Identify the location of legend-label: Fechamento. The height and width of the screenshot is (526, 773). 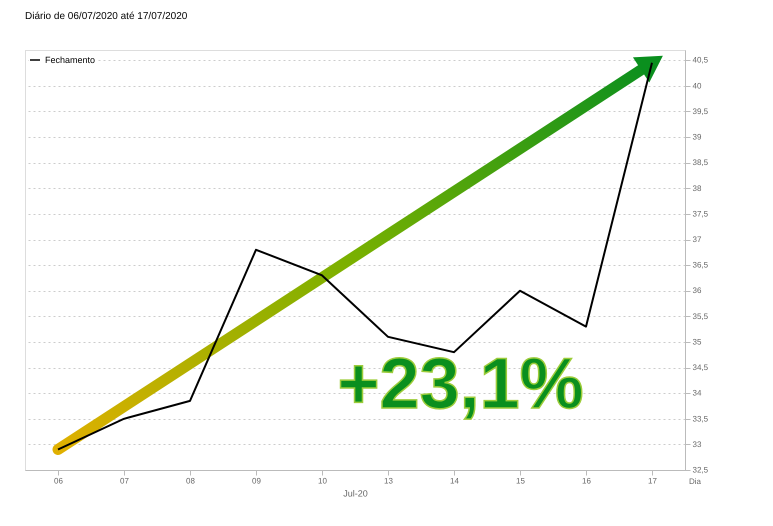
(70, 60).